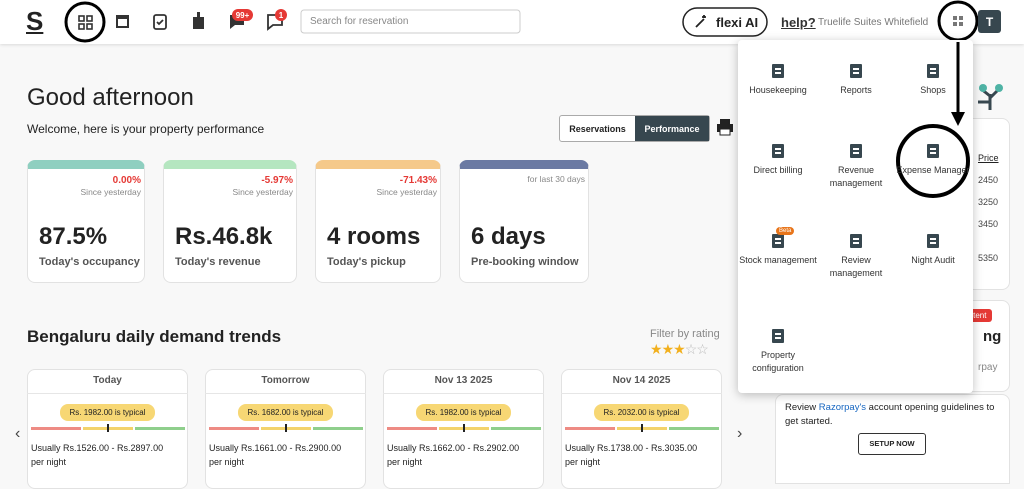 This screenshot has width=1024, height=489. What do you see at coordinates (933, 260) in the screenshot?
I see `menu-label: Night Audit` at bounding box center [933, 260].